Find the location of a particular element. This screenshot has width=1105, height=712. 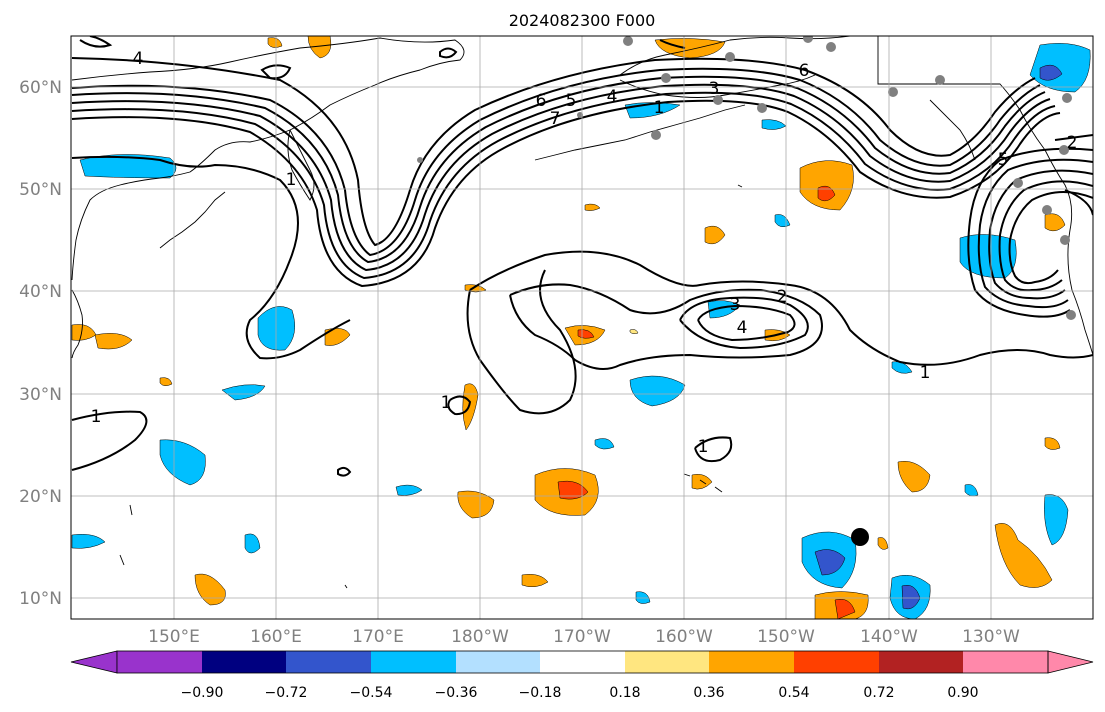

lon-label: 160°W is located at coordinates (684, 637).